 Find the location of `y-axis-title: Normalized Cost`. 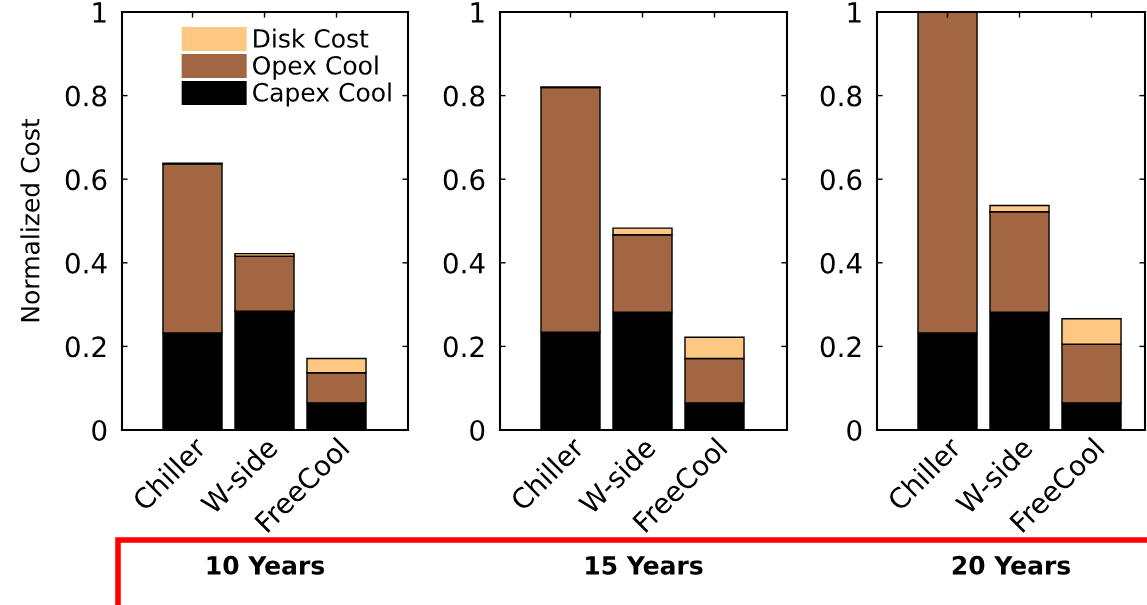

y-axis-title: Normalized Cost is located at coordinates (30, 220).